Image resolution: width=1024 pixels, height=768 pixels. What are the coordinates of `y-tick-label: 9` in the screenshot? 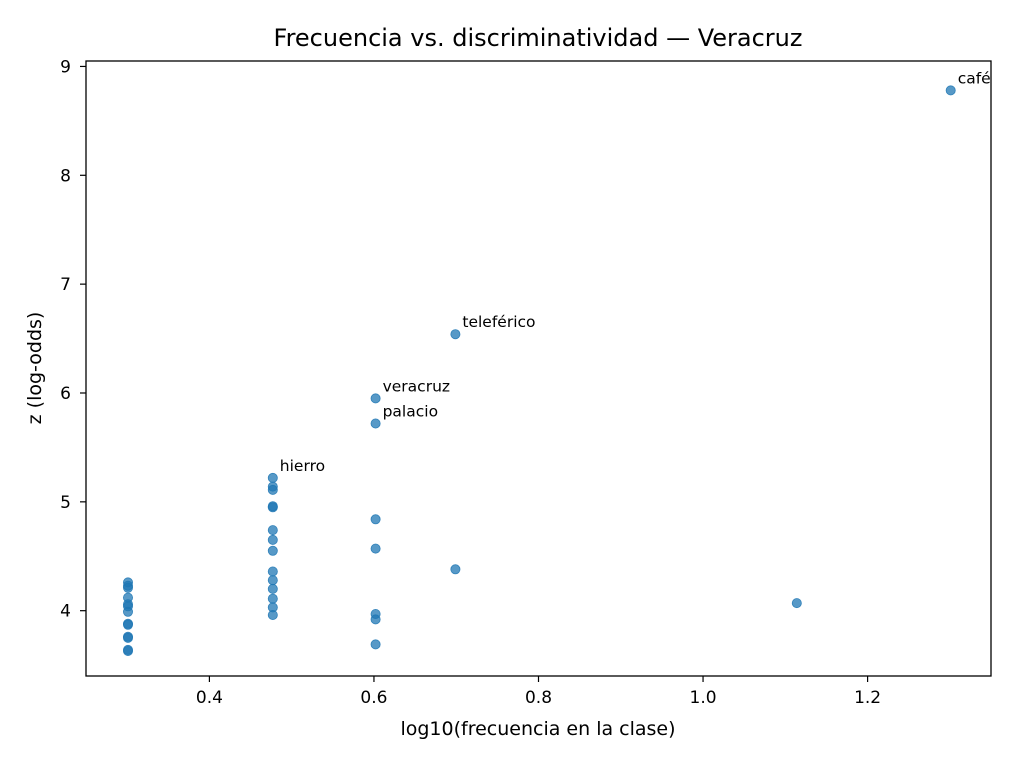 It's located at (65, 67).